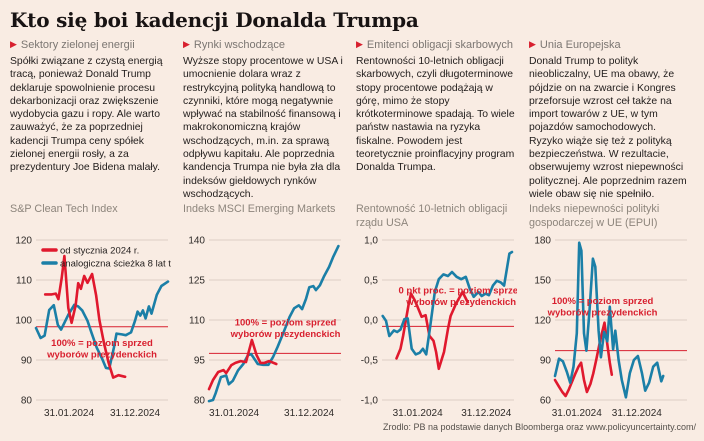 This screenshot has width=704, height=441. I want to click on section-header: ▶ Rynki wschodzące, so click(263, 44).